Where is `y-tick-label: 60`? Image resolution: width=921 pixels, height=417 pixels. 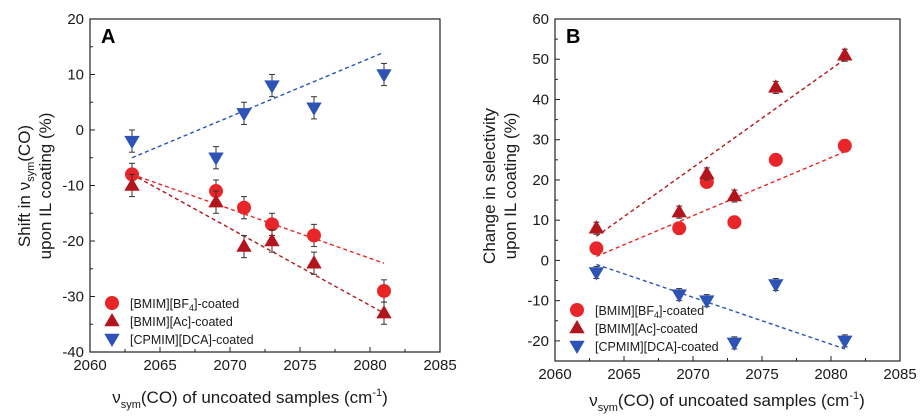 y-tick-label: 60 is located at coordinates (540, 19).